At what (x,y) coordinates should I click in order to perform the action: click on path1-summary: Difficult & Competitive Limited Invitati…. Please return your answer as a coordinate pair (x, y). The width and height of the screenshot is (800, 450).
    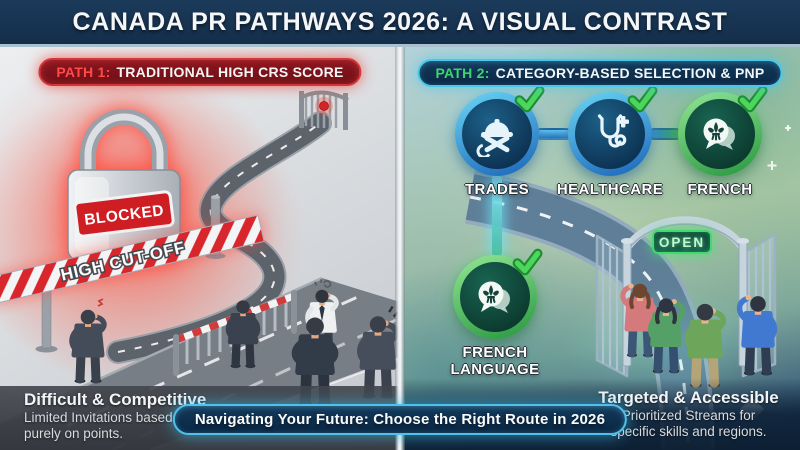
    Looking at the image, I should click on (115, 416).